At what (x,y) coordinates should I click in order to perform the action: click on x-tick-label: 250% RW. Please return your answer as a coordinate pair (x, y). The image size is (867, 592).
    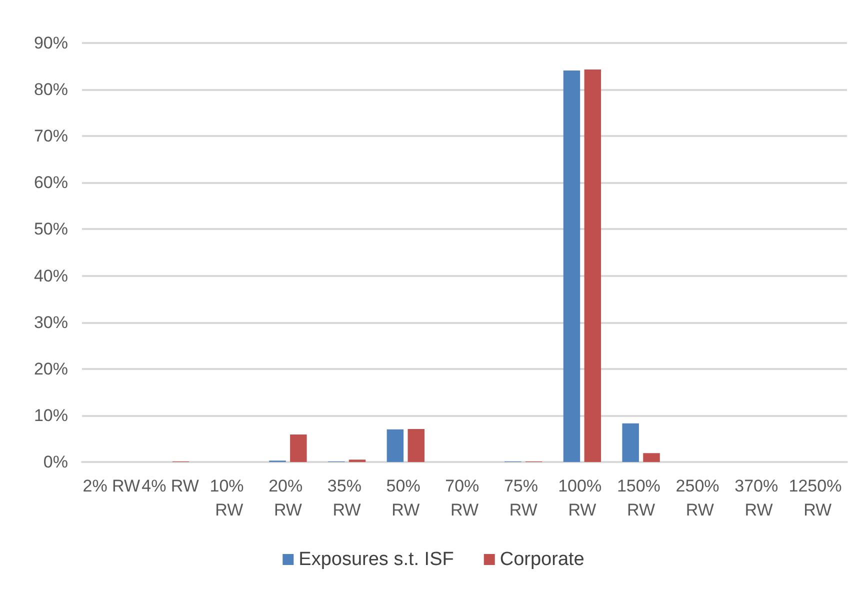
    Looking at the image, I should click on (700, 498).